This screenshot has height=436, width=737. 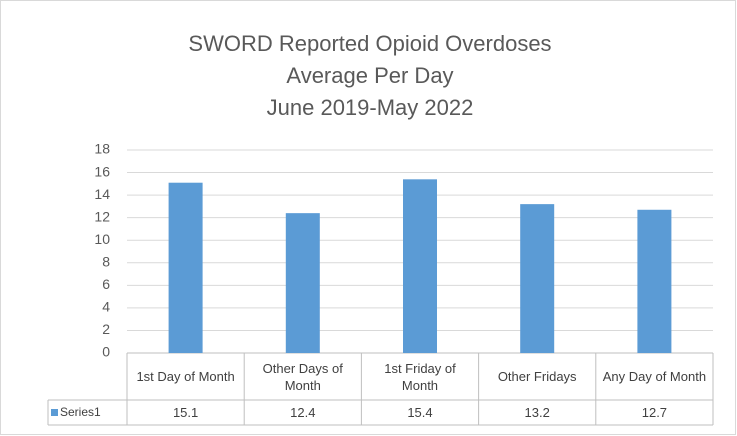 I want to click on y-tick-label: 8, so click(x=106, y=261).